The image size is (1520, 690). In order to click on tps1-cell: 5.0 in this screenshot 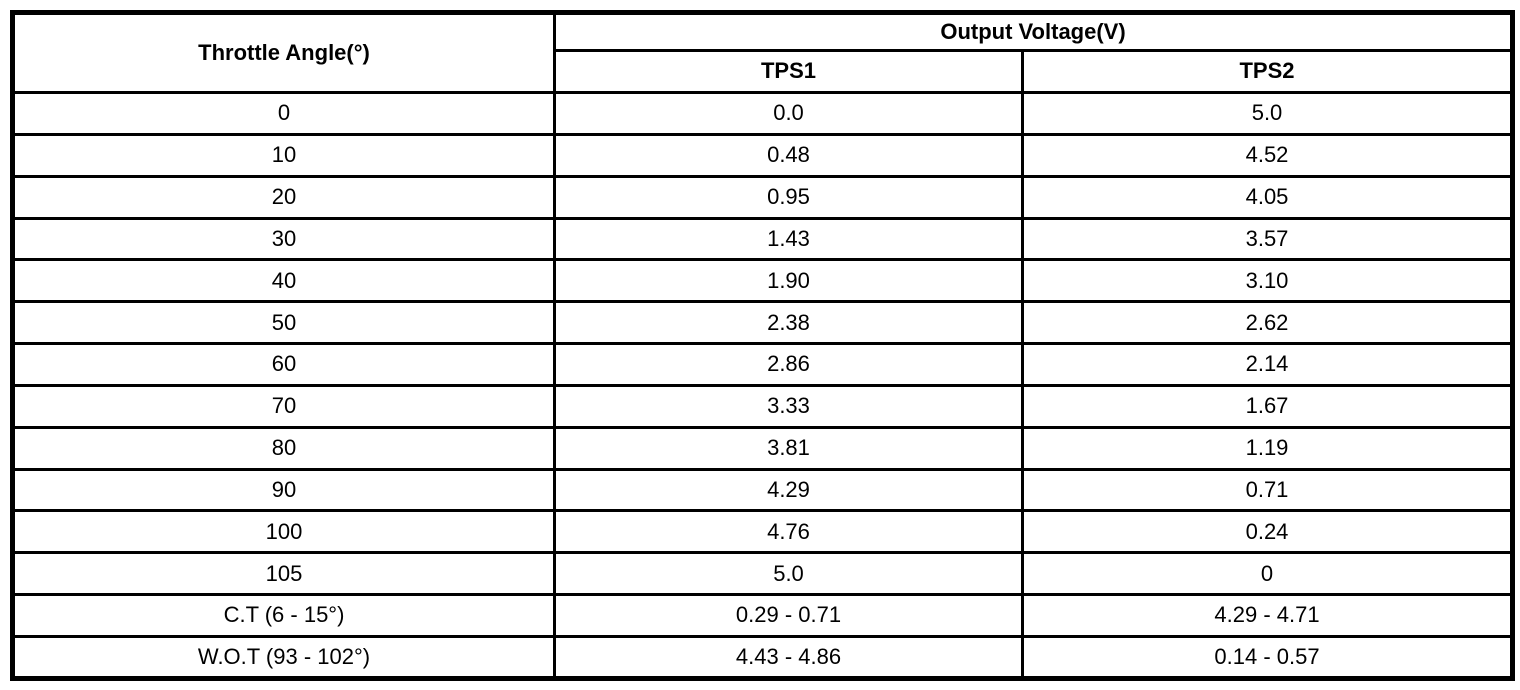, I will do `click(788, 574)`.